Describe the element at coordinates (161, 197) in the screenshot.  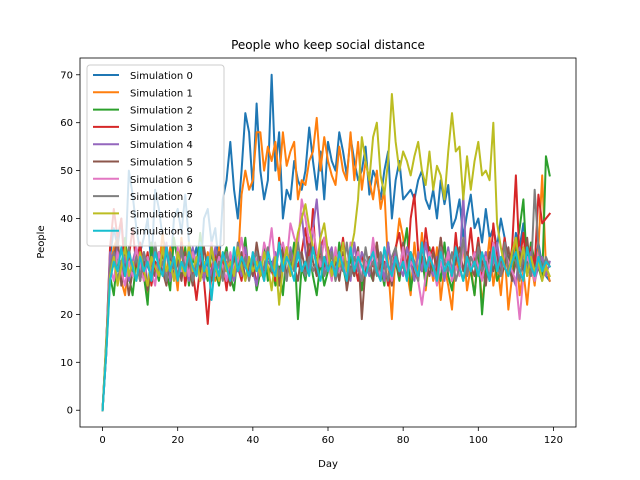
I see `legend-label-7: Simulation 7` at that location.